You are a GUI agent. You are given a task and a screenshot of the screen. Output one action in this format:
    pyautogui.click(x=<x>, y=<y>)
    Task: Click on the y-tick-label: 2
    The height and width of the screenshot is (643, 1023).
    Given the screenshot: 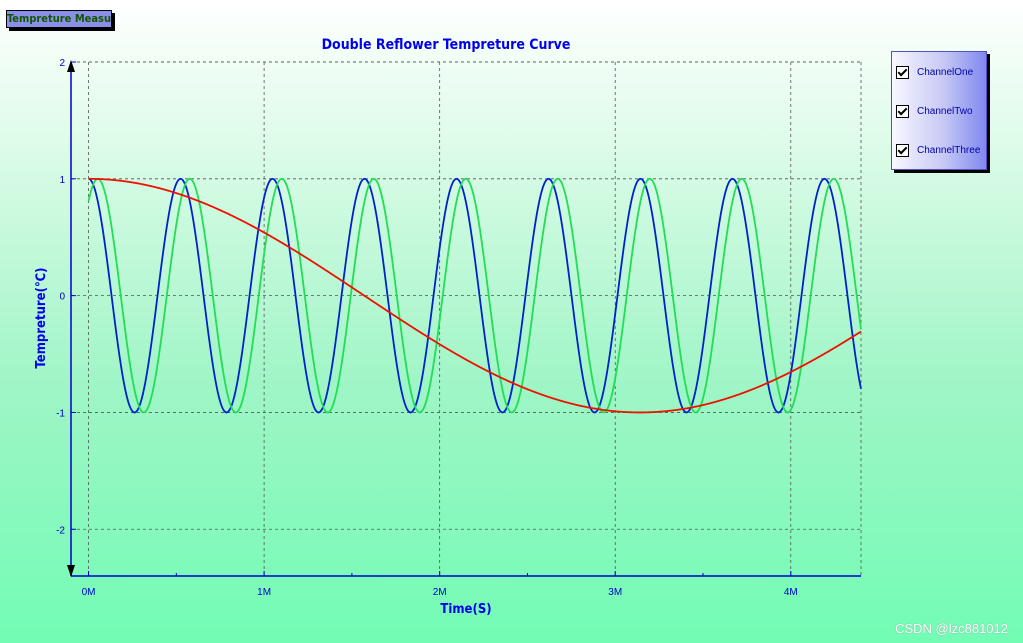 What is the action you would take?
    pyautogui.click(x=62, y=63)
    